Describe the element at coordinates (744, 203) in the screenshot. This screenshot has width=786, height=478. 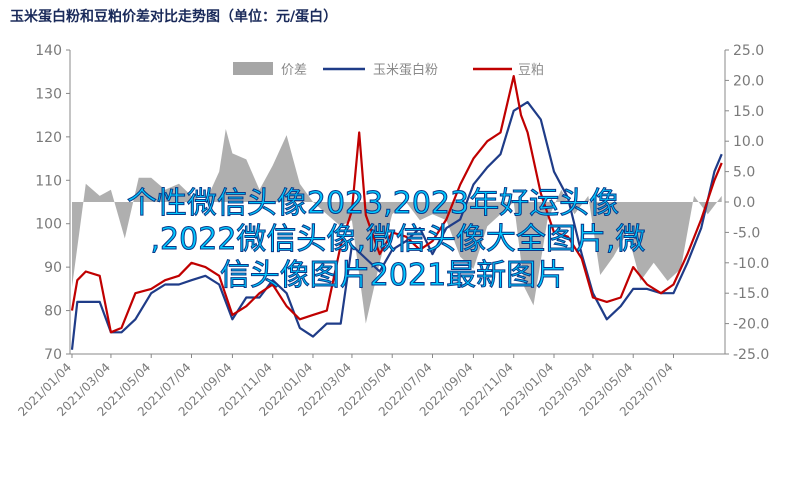
I see `right-tick-label: 0.0` at that location.